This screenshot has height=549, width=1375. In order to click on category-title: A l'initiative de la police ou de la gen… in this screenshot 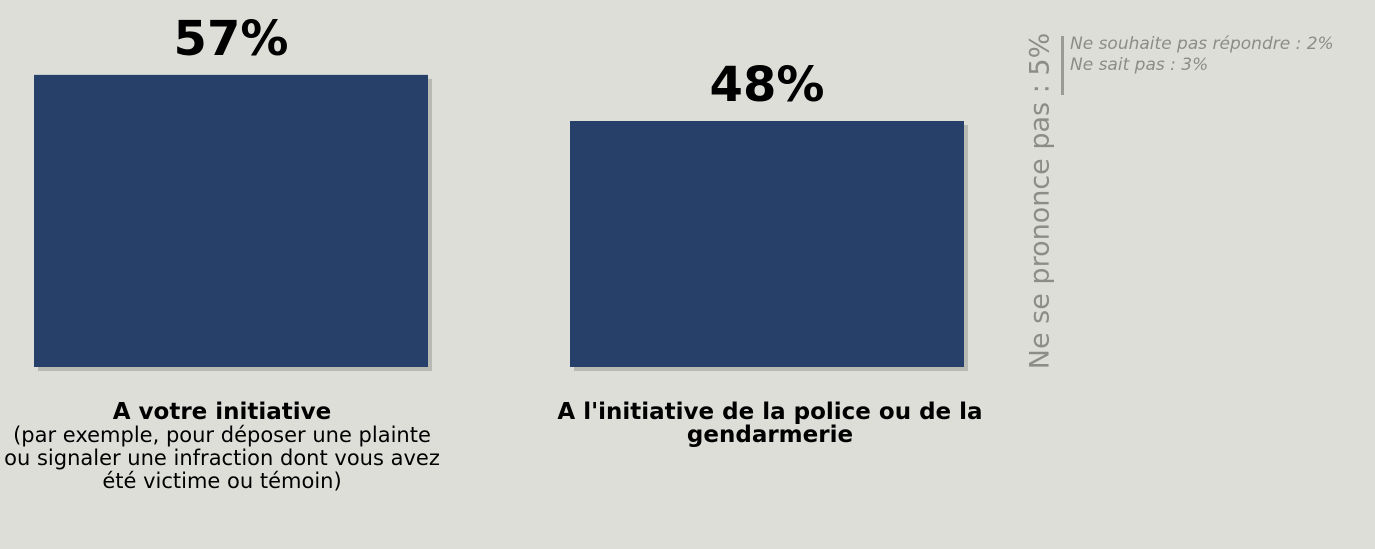, I will do `click(770, 423)`.